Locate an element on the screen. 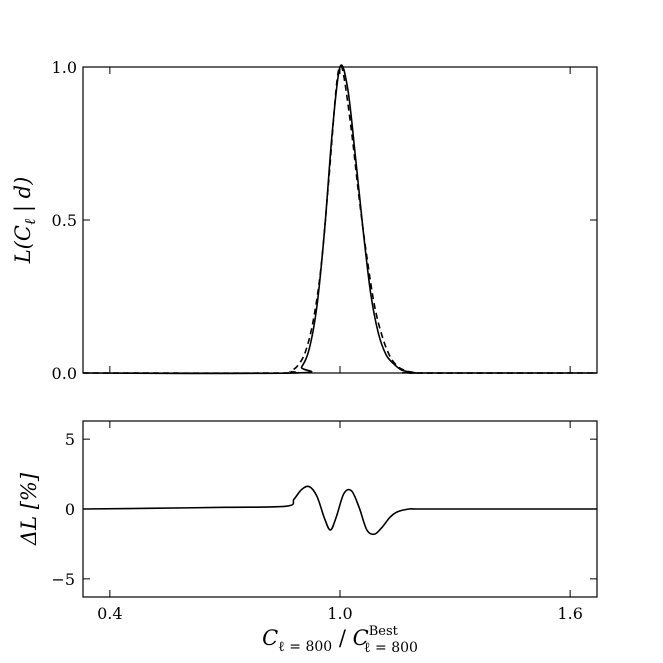 The width and height of the screenshot is (663, 663). top-ytick-label: 0.5 is located at coordinates (64, 220).